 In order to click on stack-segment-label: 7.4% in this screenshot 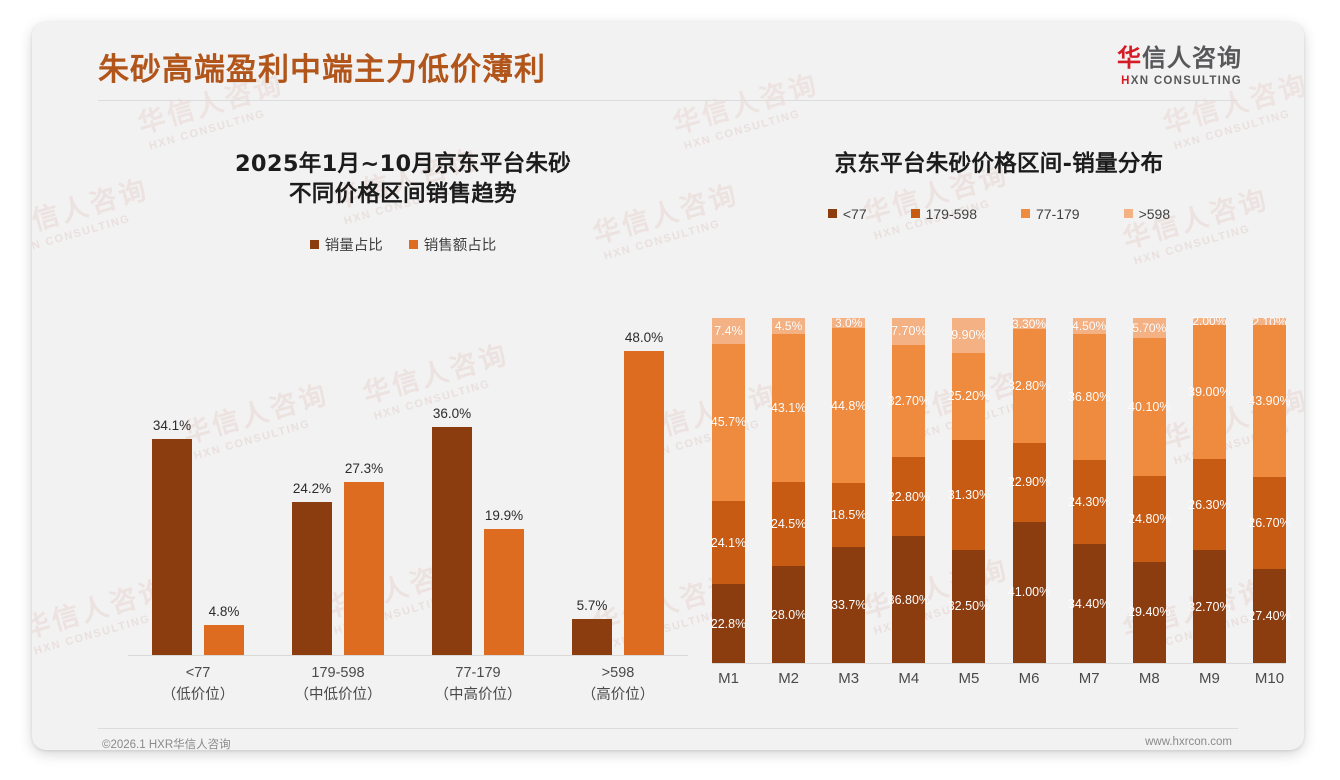, I will do `click(728, 330)`.